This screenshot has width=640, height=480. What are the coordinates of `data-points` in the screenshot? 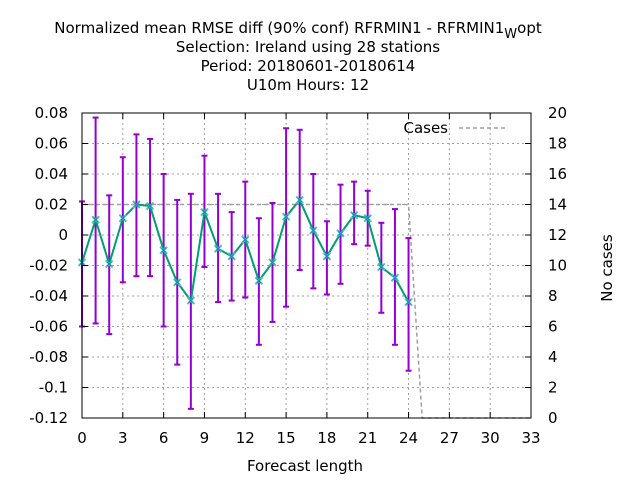 It's located at (245, 251).